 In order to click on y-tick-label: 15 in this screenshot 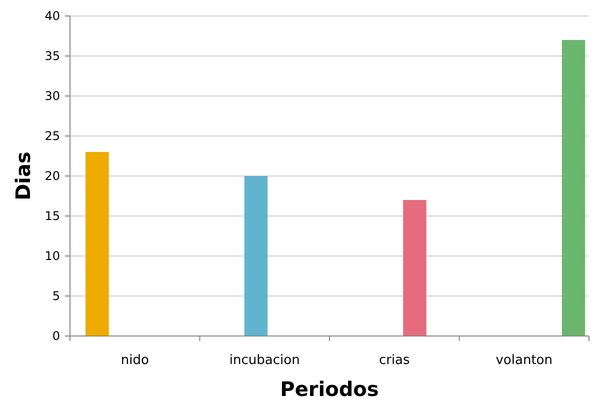, I will do `click(52, 216)`.